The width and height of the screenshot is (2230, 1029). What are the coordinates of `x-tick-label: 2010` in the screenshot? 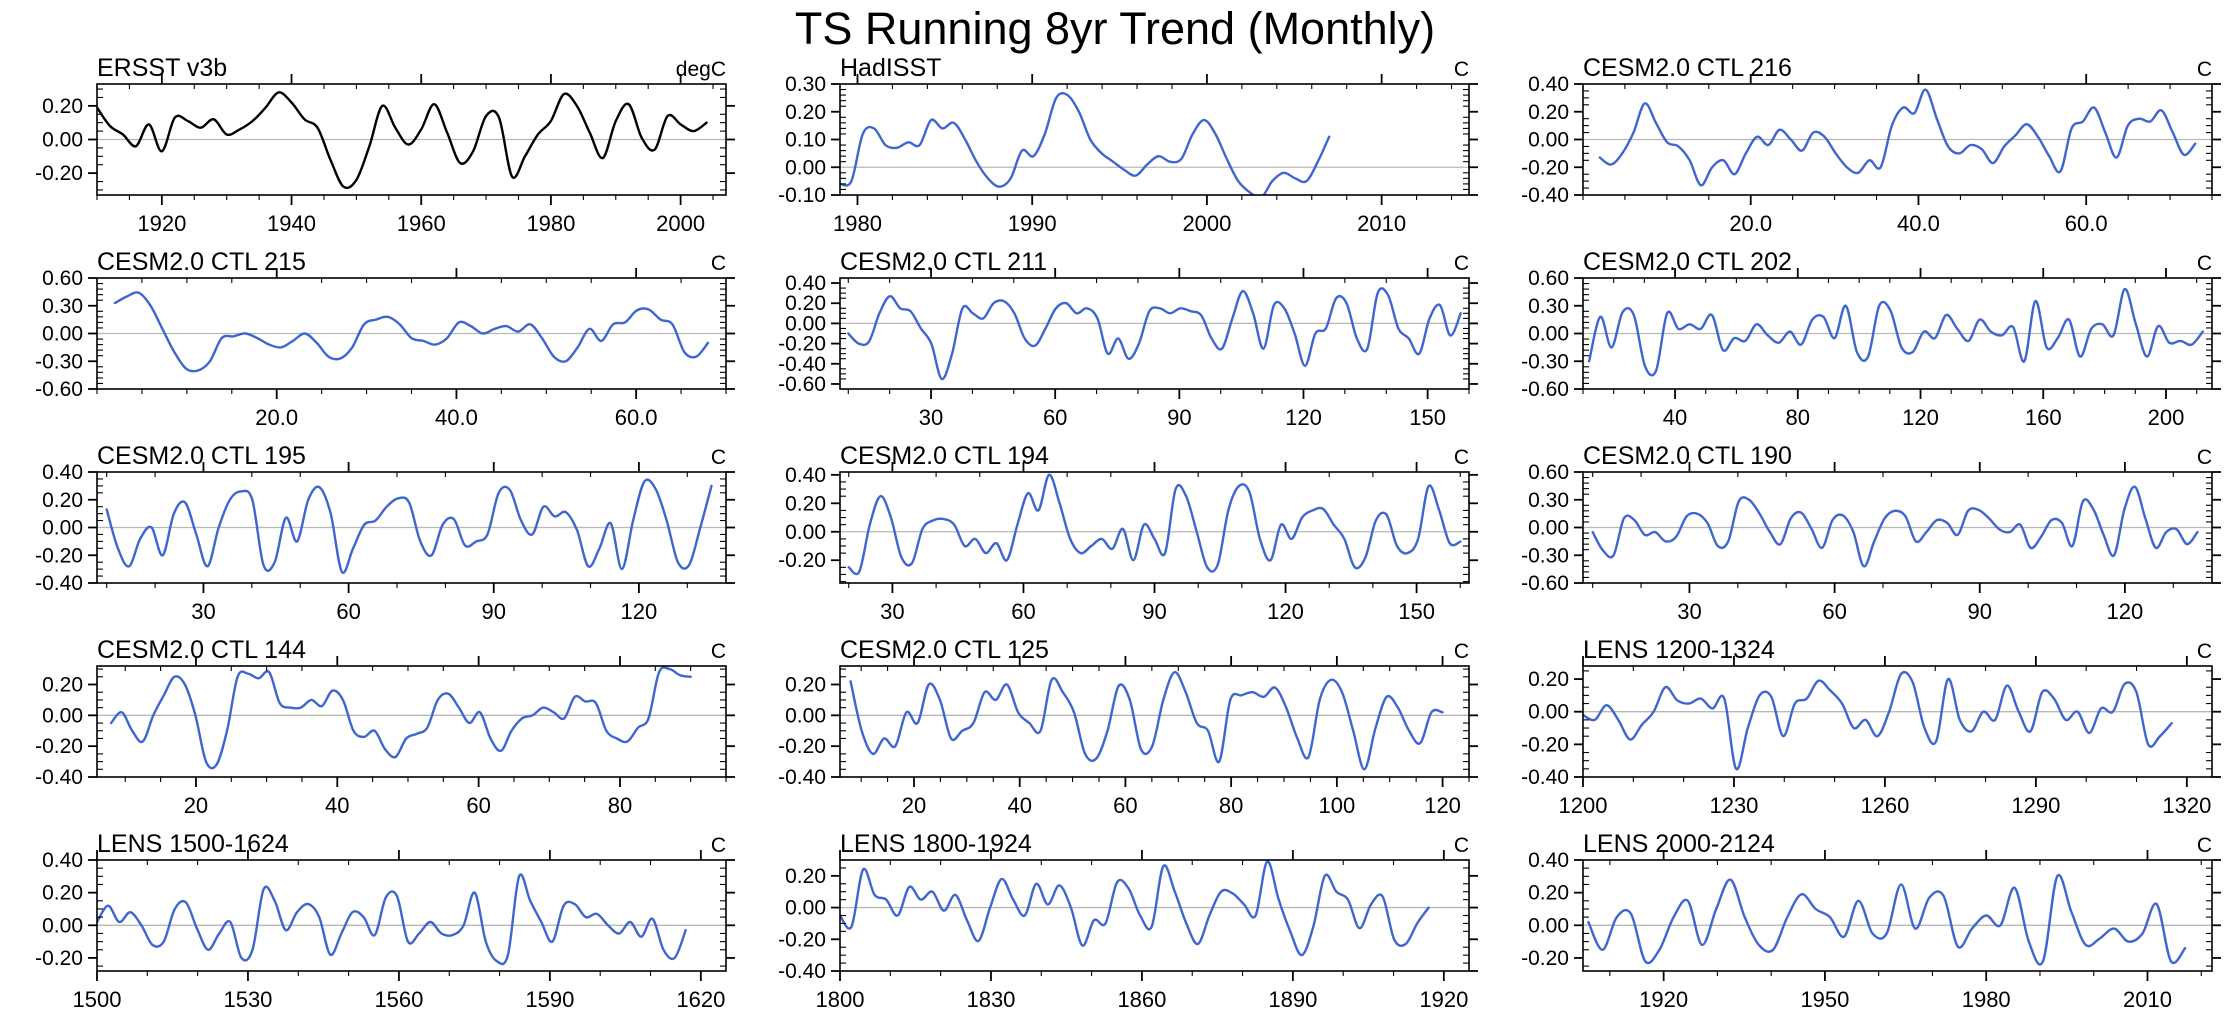 It's located at (1381, 223).